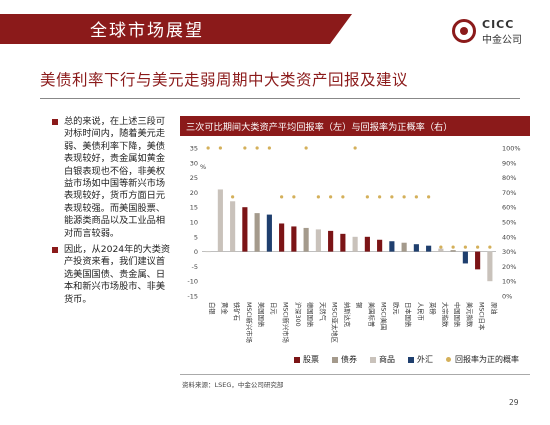  What do you see at coordinates (509, 282) in the screenshot?
I see `y-right-tick-label: 10%` at bounding box center [509, 282].